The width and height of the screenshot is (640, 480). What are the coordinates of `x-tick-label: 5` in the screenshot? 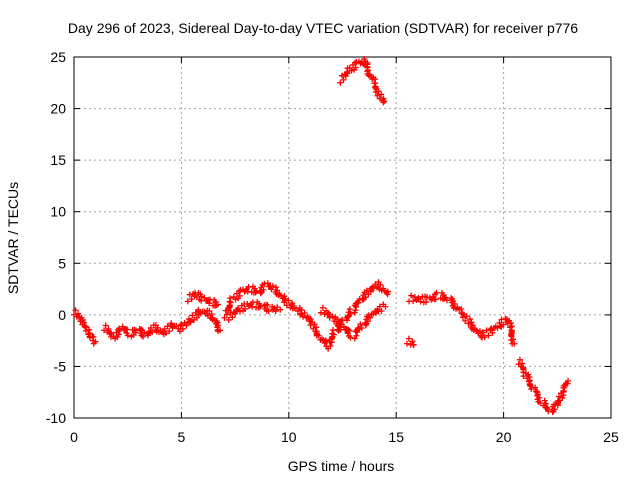 It's located at (182, 437).